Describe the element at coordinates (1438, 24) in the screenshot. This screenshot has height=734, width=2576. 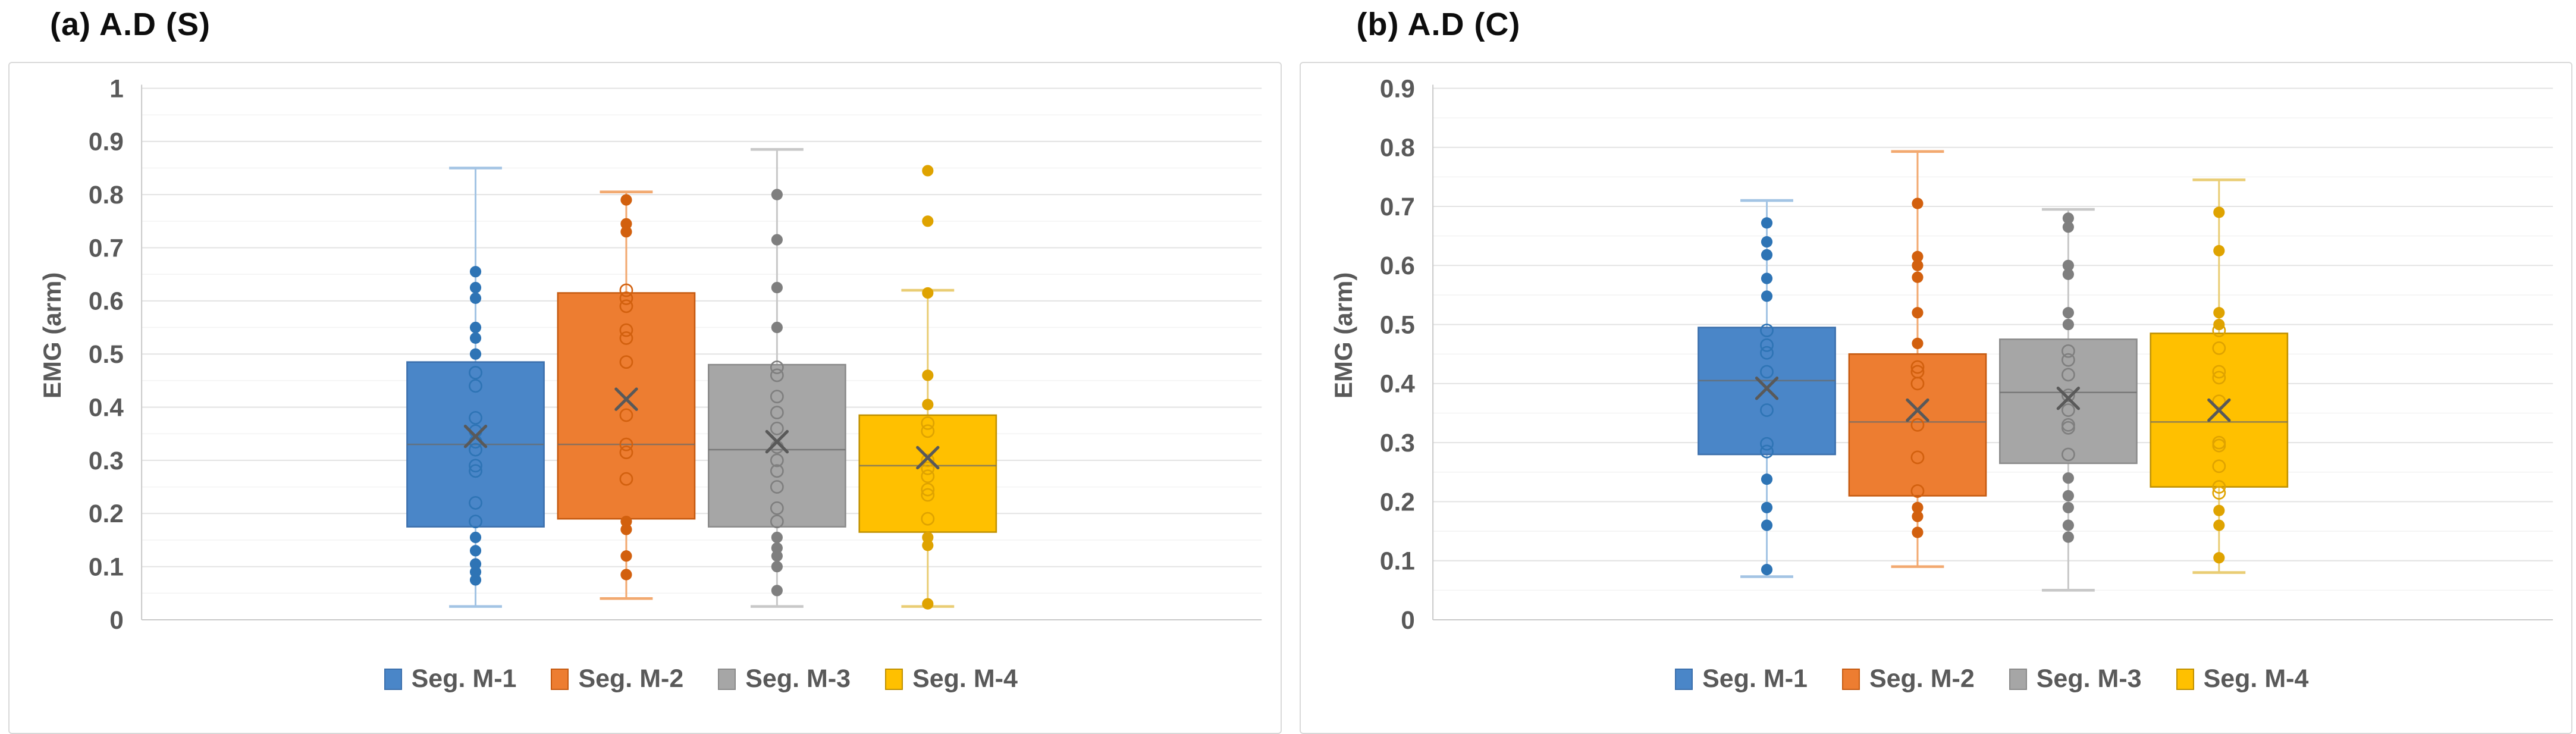
I see `chart-b-title: (b) A.D (C)` at that location.